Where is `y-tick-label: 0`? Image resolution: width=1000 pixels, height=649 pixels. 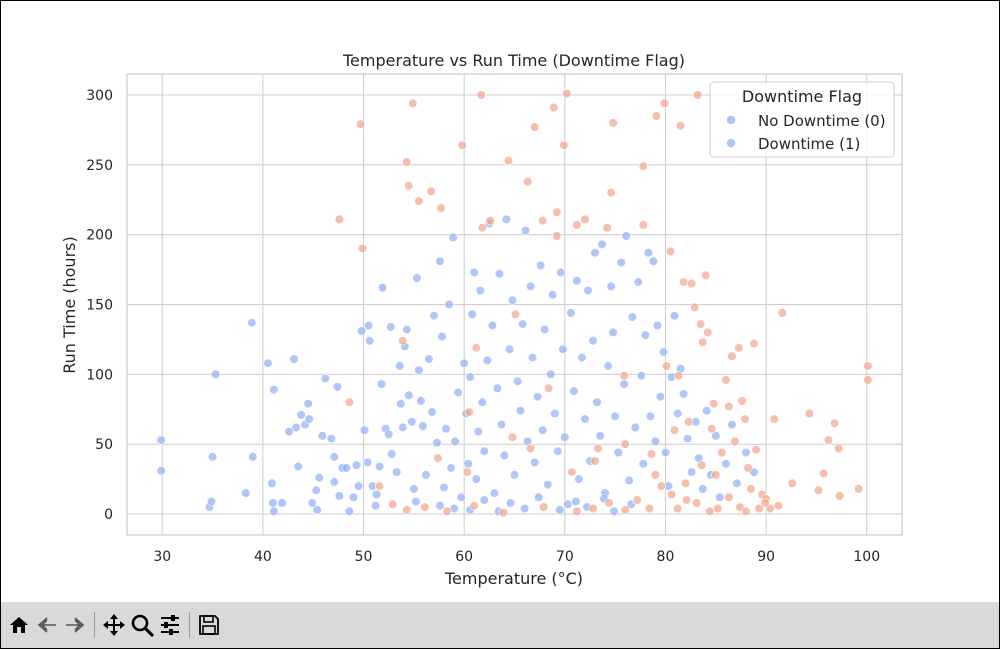
y-tick-label: 0 is located at coordinates (108, 515).